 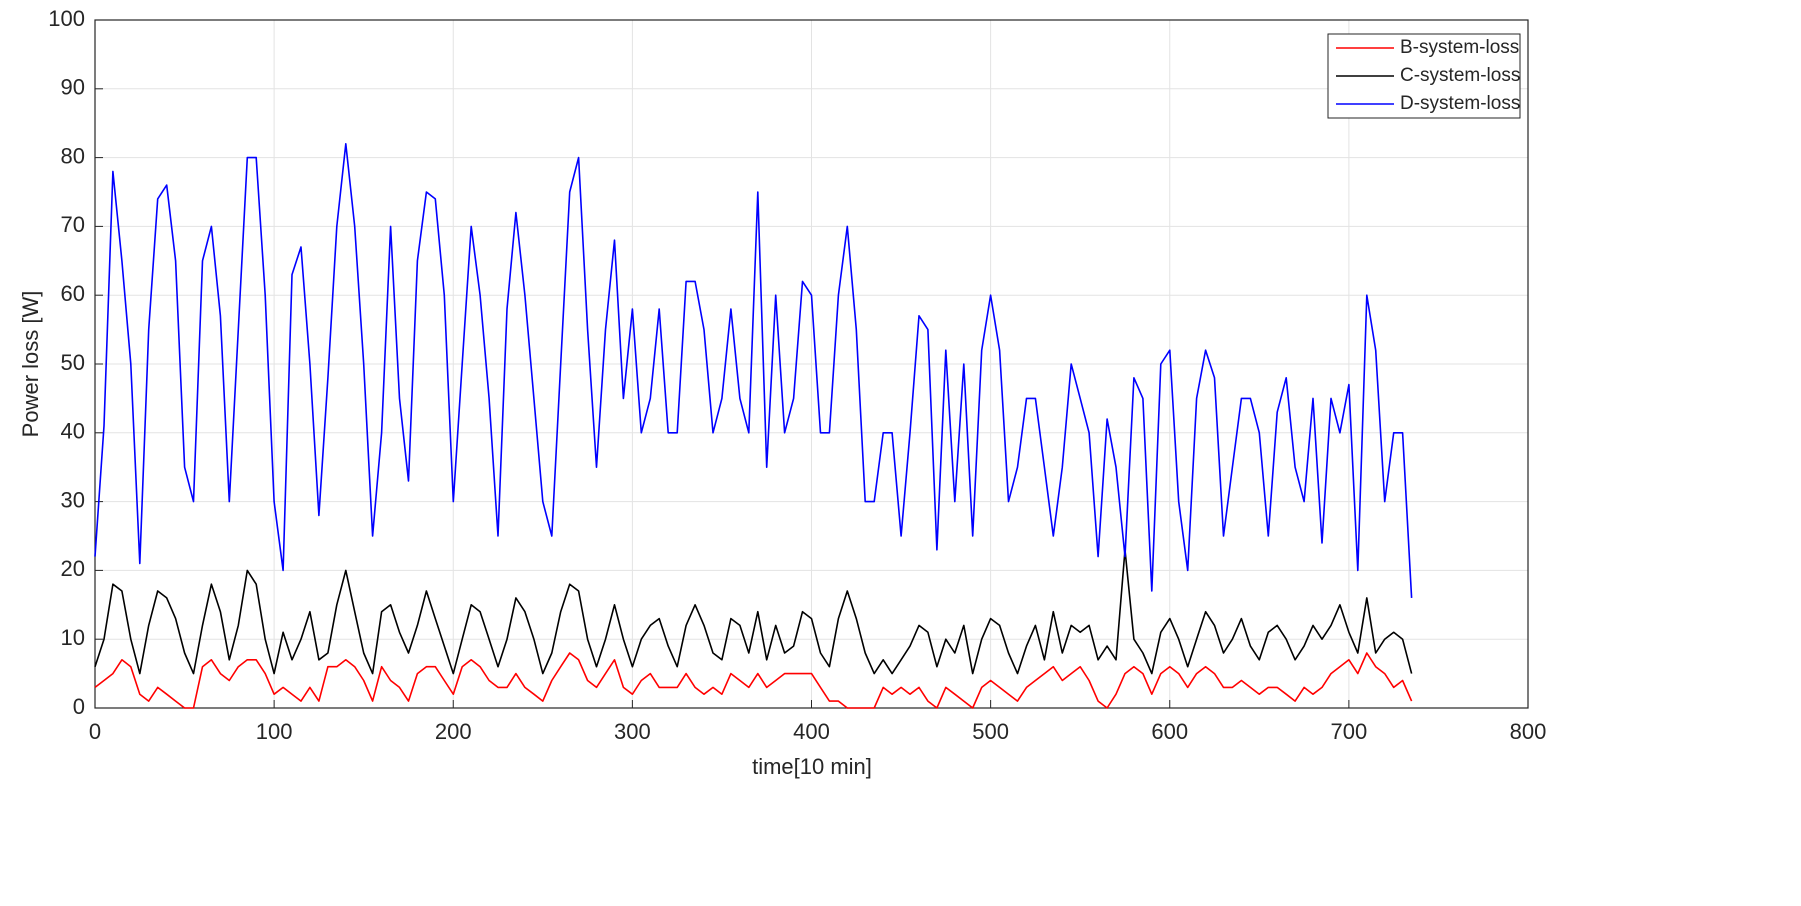 What do you see at coordinates (73, 637) in the screenshot?
I see `y-tick-label: 10` at bounding box center [73, 637].